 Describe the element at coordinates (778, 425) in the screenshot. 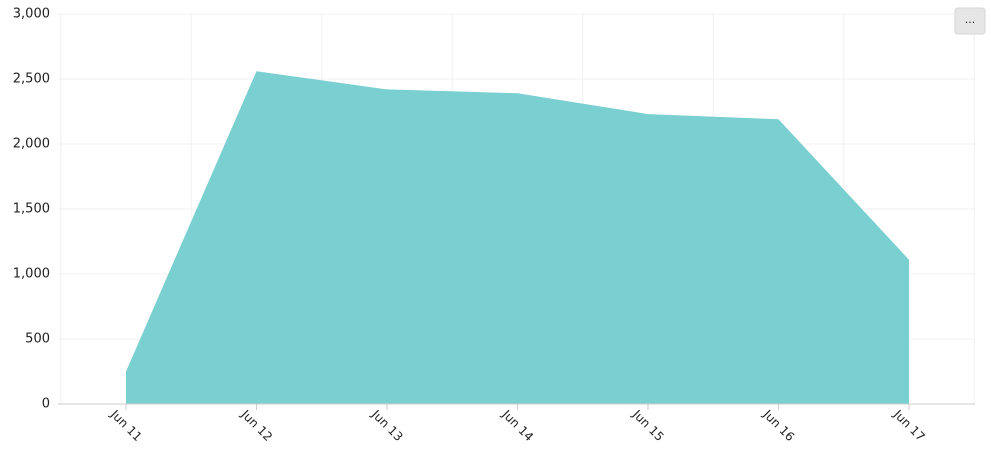

I see `x-tick-label: Jun 16` at that location.